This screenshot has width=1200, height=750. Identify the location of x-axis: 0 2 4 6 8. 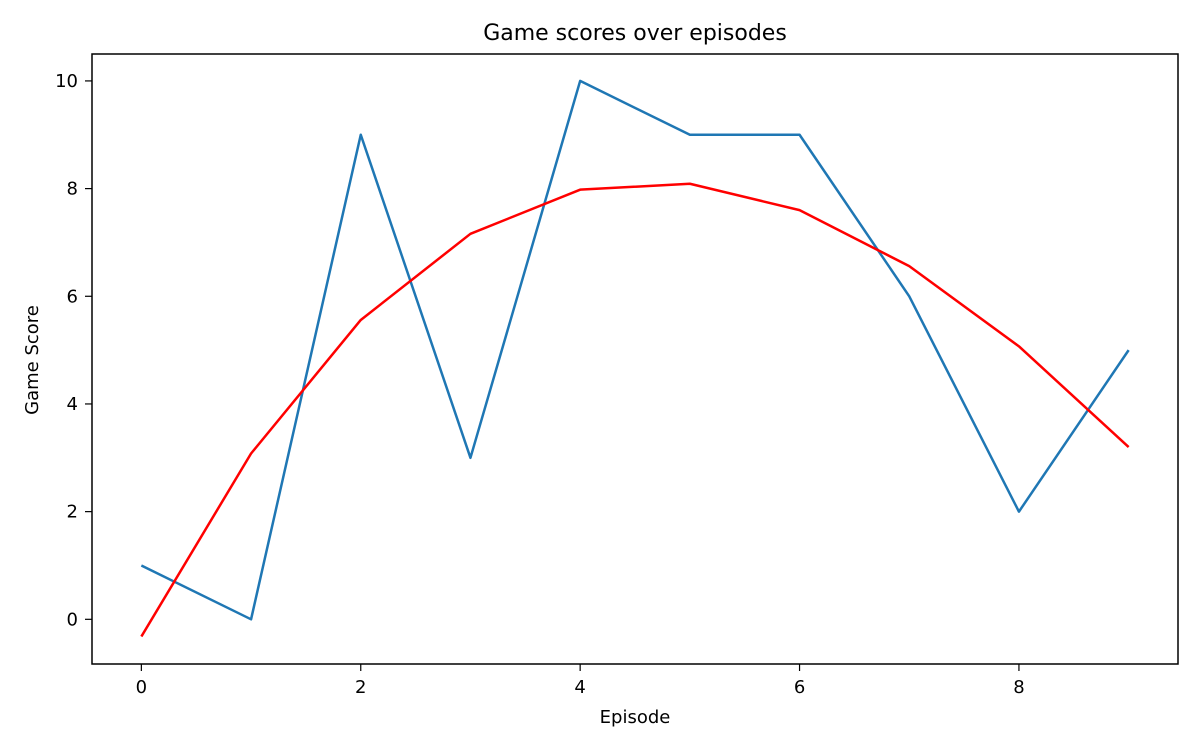
(580, 681).